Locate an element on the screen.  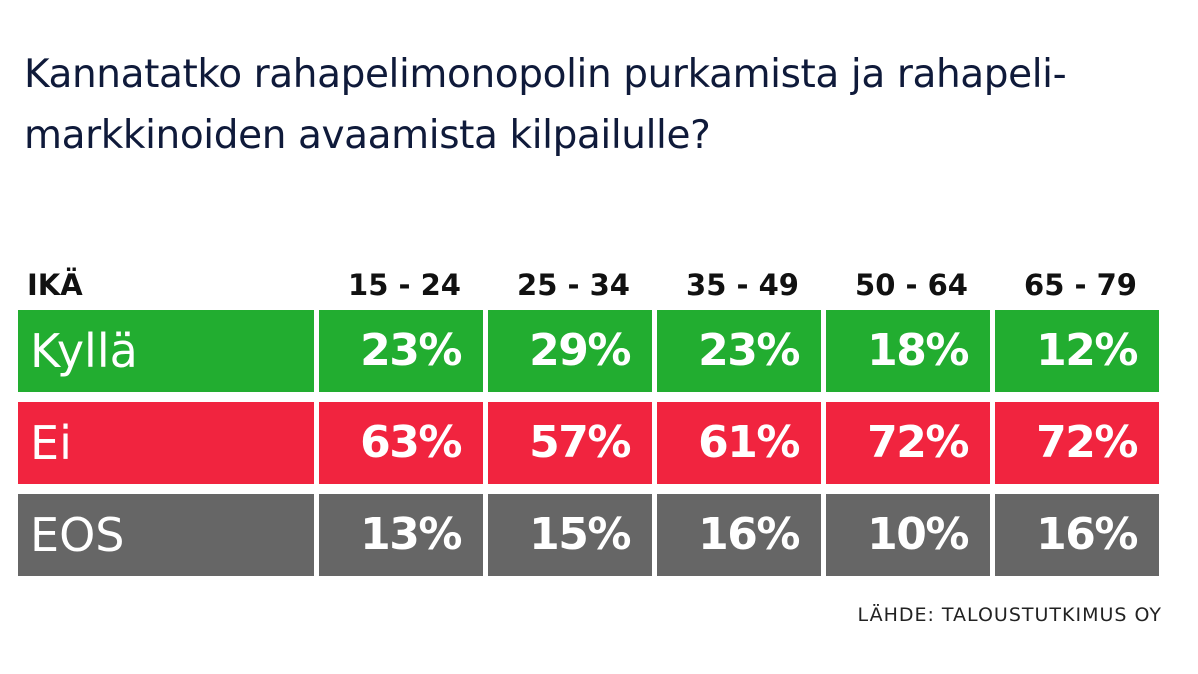
age-group-header: 65 - 79 is located at coordinates (1080, 285).